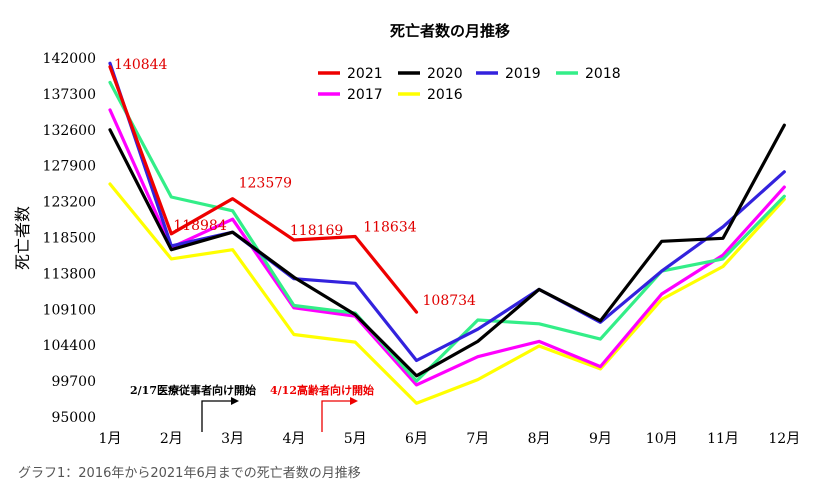 This screenshot has width=824, height=489. What do you see at coordinates (450, 301) in the screenshot?
I see `data-label: 108734` at bounding box center [450, 301].